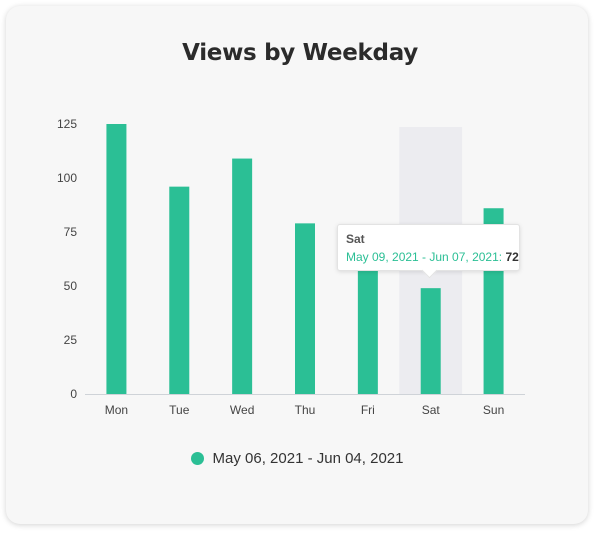 Image resolution: width=600 pixels, height=535 pixels. What do you see at coordinates (116, 259) in the screenshot?
I see `bar-mon` at bounding box center [116, 259].